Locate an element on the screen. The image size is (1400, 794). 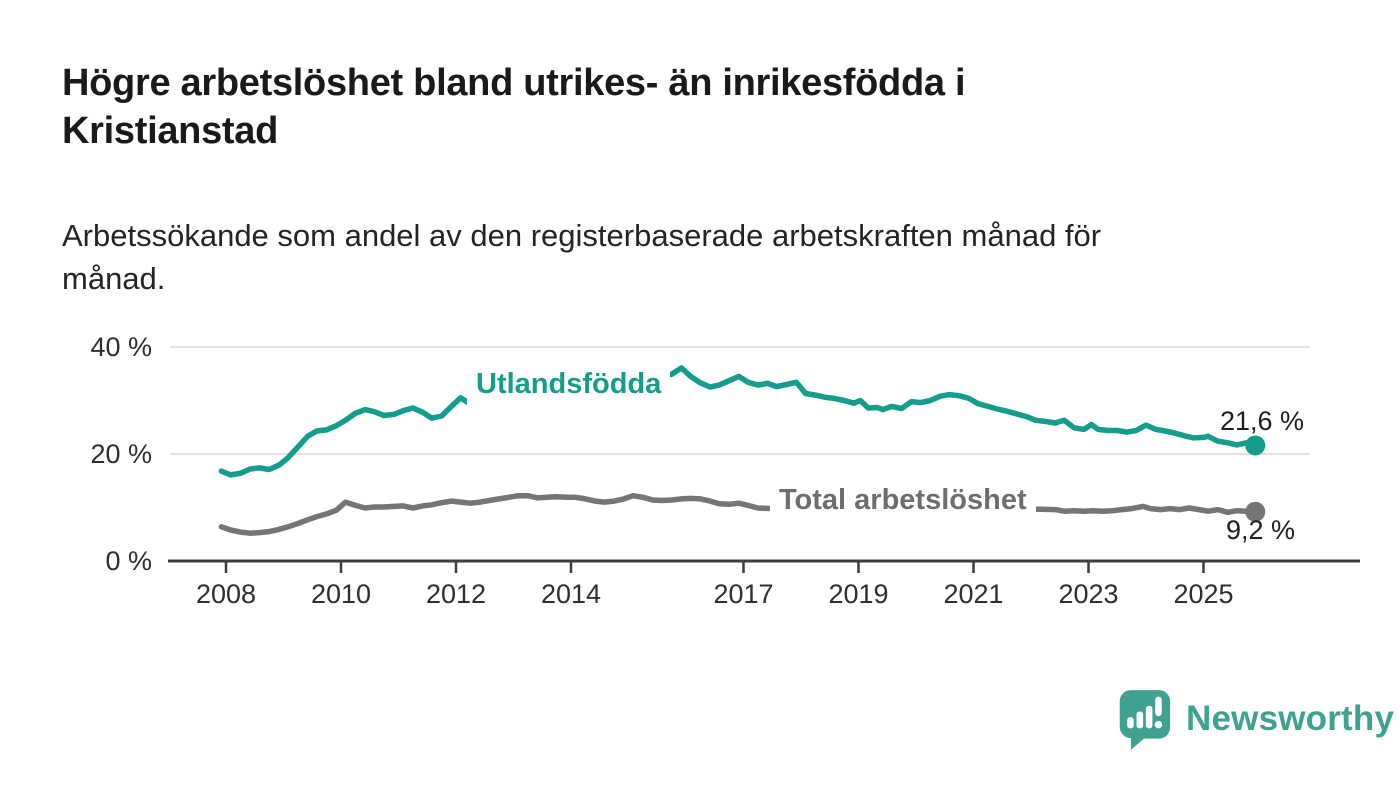
newsworthy-logo-icon is located at coordinates (1145, 720).